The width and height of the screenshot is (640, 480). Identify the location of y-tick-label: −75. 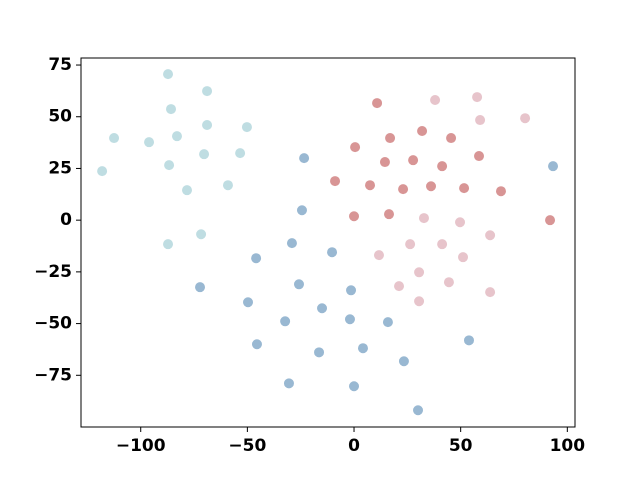
(53, 375).